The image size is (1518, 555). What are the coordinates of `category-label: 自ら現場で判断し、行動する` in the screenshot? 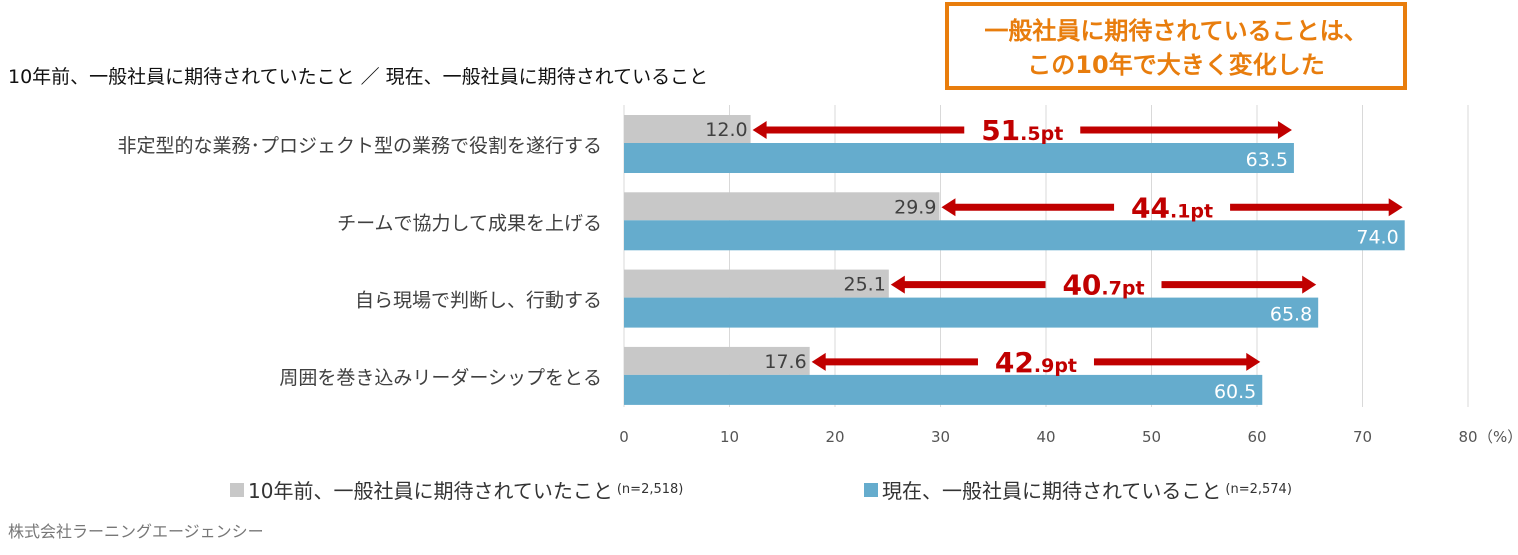 It's located at (478, 301).